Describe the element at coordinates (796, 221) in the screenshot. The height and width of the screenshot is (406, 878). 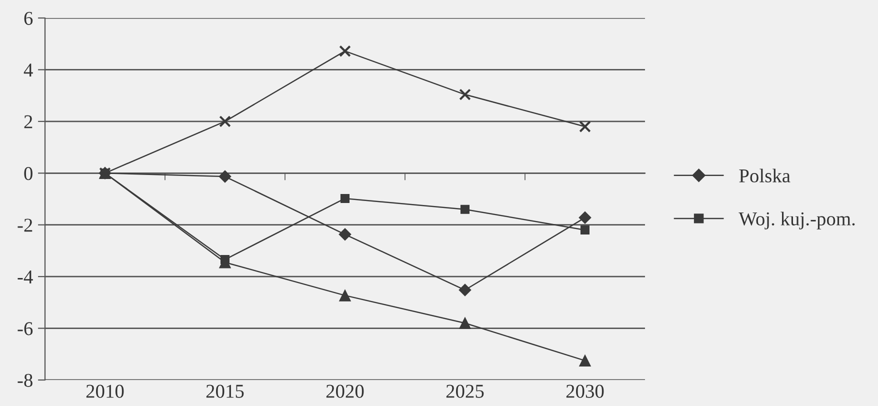
I see `legend-label: Woj. kuj.-pom.` at that location.